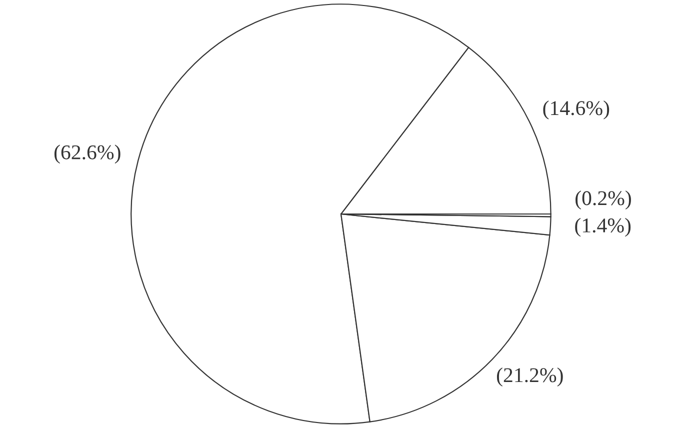  I want to click on data-label: (21.2%), so click(529, 377).